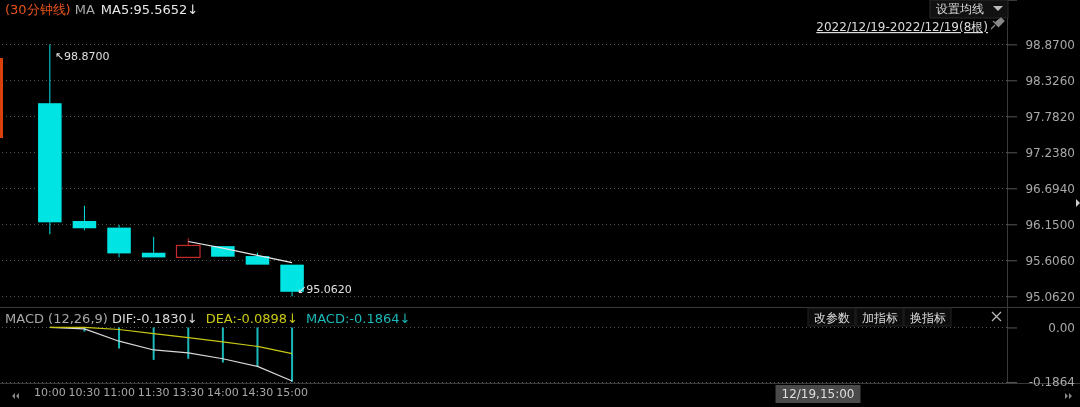 The width and height of the screenshot is (1080, 407). I want to click on y-tick-label: 0.00, so click(1061, 327).